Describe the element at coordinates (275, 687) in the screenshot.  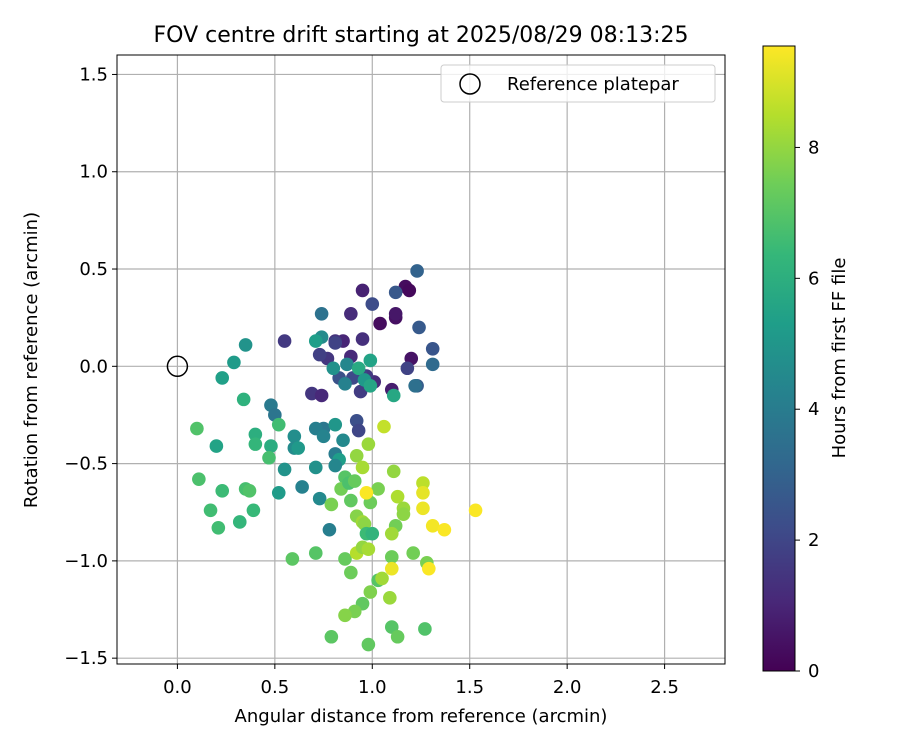
I see `x-tick-label-1: 0.5` at that location.